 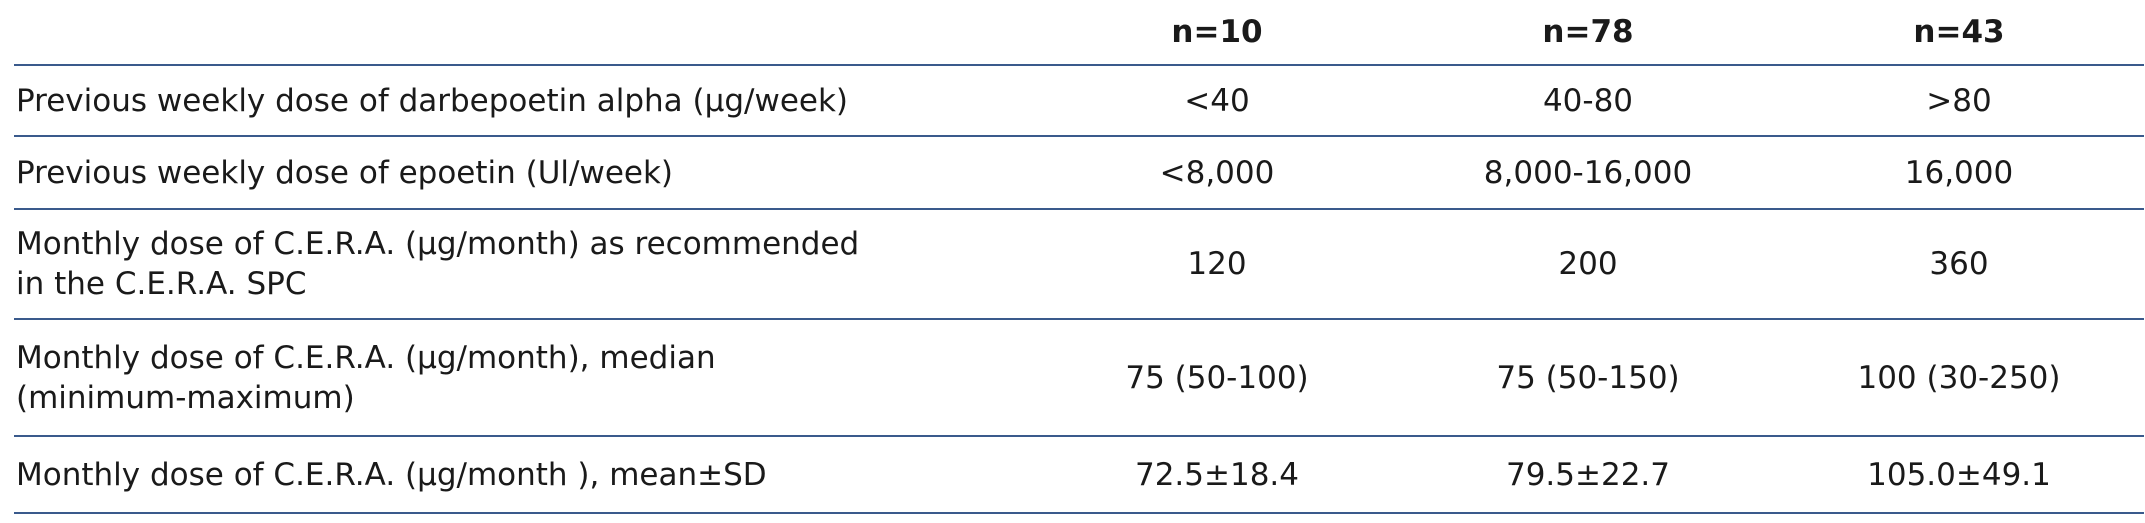 I want to click on header-row: n=10 n=78 n=43, so click(x=1079, y=33).